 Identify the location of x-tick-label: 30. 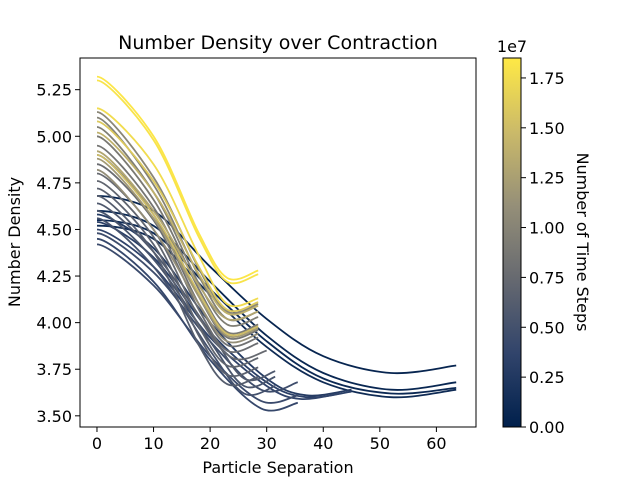
(267, 443).